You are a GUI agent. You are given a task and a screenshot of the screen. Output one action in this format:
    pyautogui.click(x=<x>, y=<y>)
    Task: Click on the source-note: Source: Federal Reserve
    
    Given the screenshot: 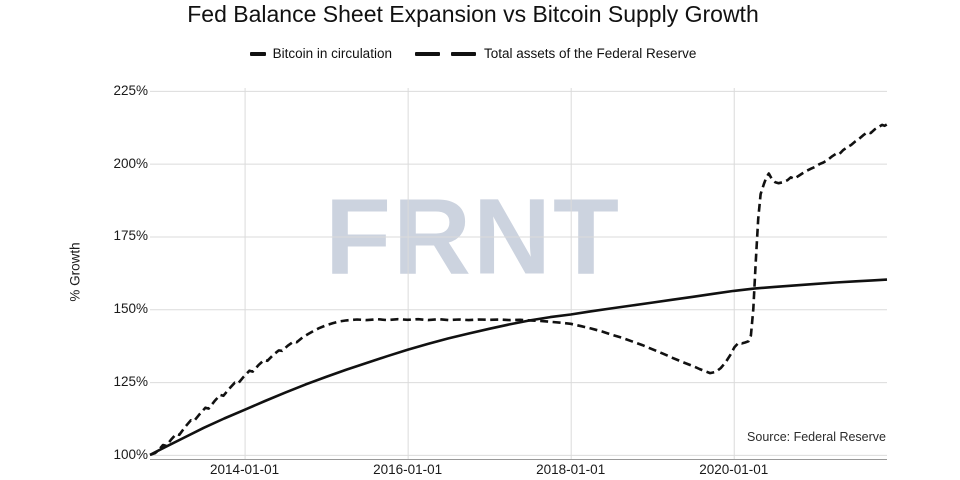 What is the action you would take?
    pyautogui.click(x=816, y=437)
    